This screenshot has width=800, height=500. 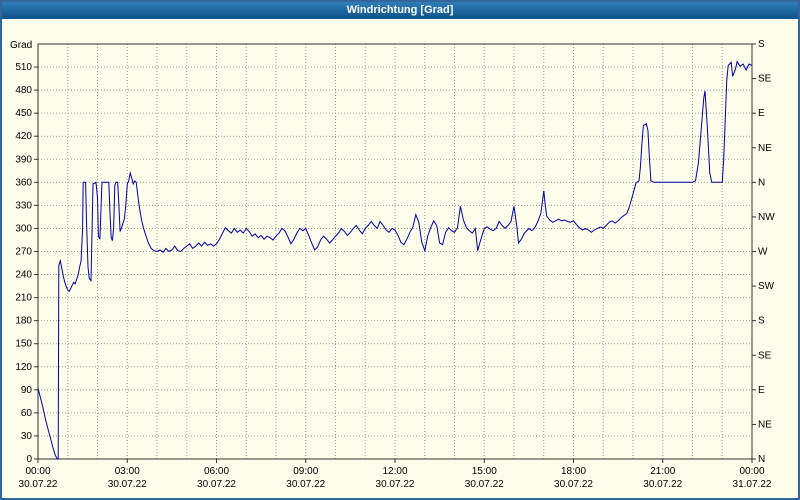 What do you see at coordinates (216, 471) in the screenshot?
I see `x-tick-time-label: 06:00` at bounding box center [216, 471].